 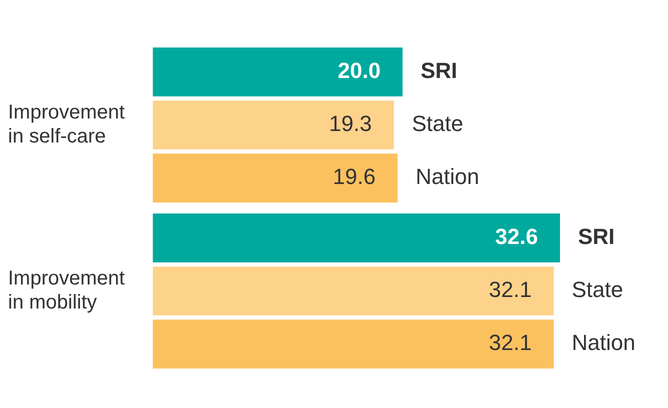 What do you see at coordinates (598, 289) in the screenshot?
I see `text: State` at bounding box center [598, 289].